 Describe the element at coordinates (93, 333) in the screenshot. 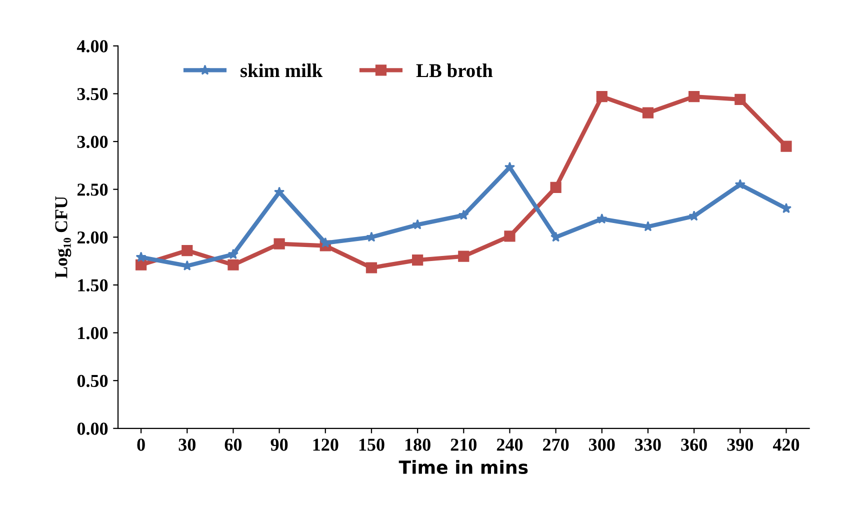

I see `y-tick-label: 1.00` at that location.